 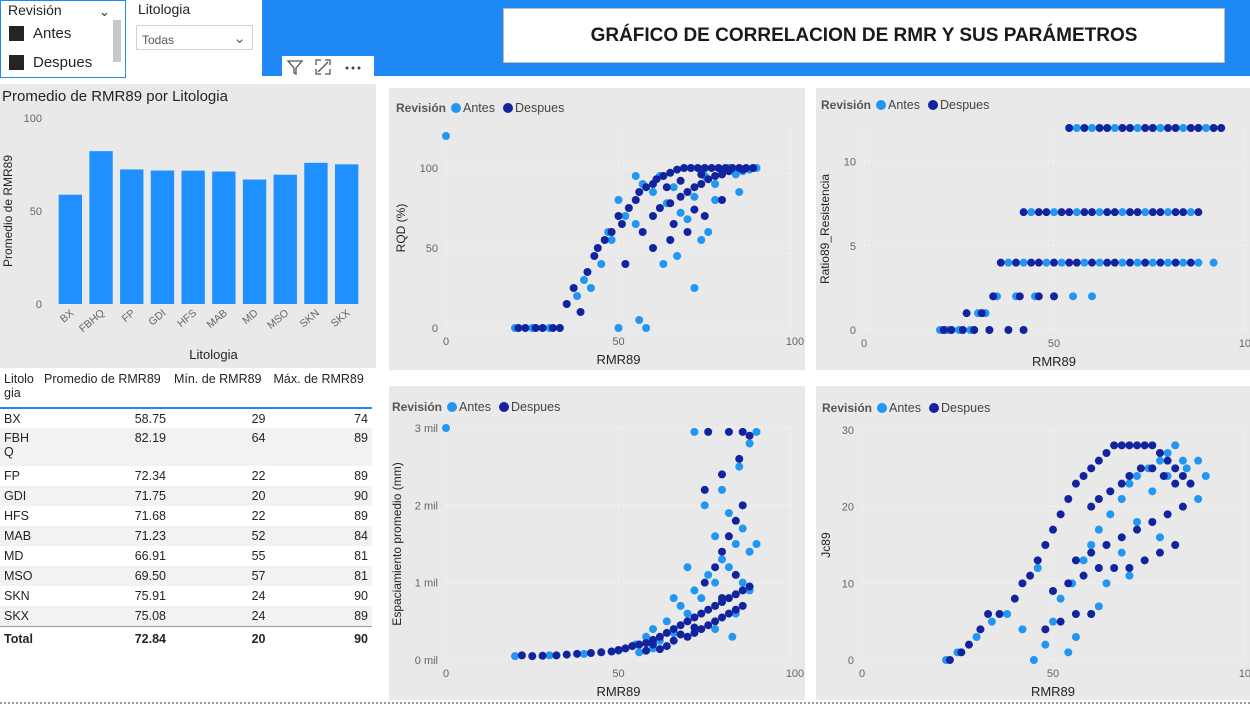 I want to click on table-row: GDI 71.75 20 90, so click(x=186, y=496).